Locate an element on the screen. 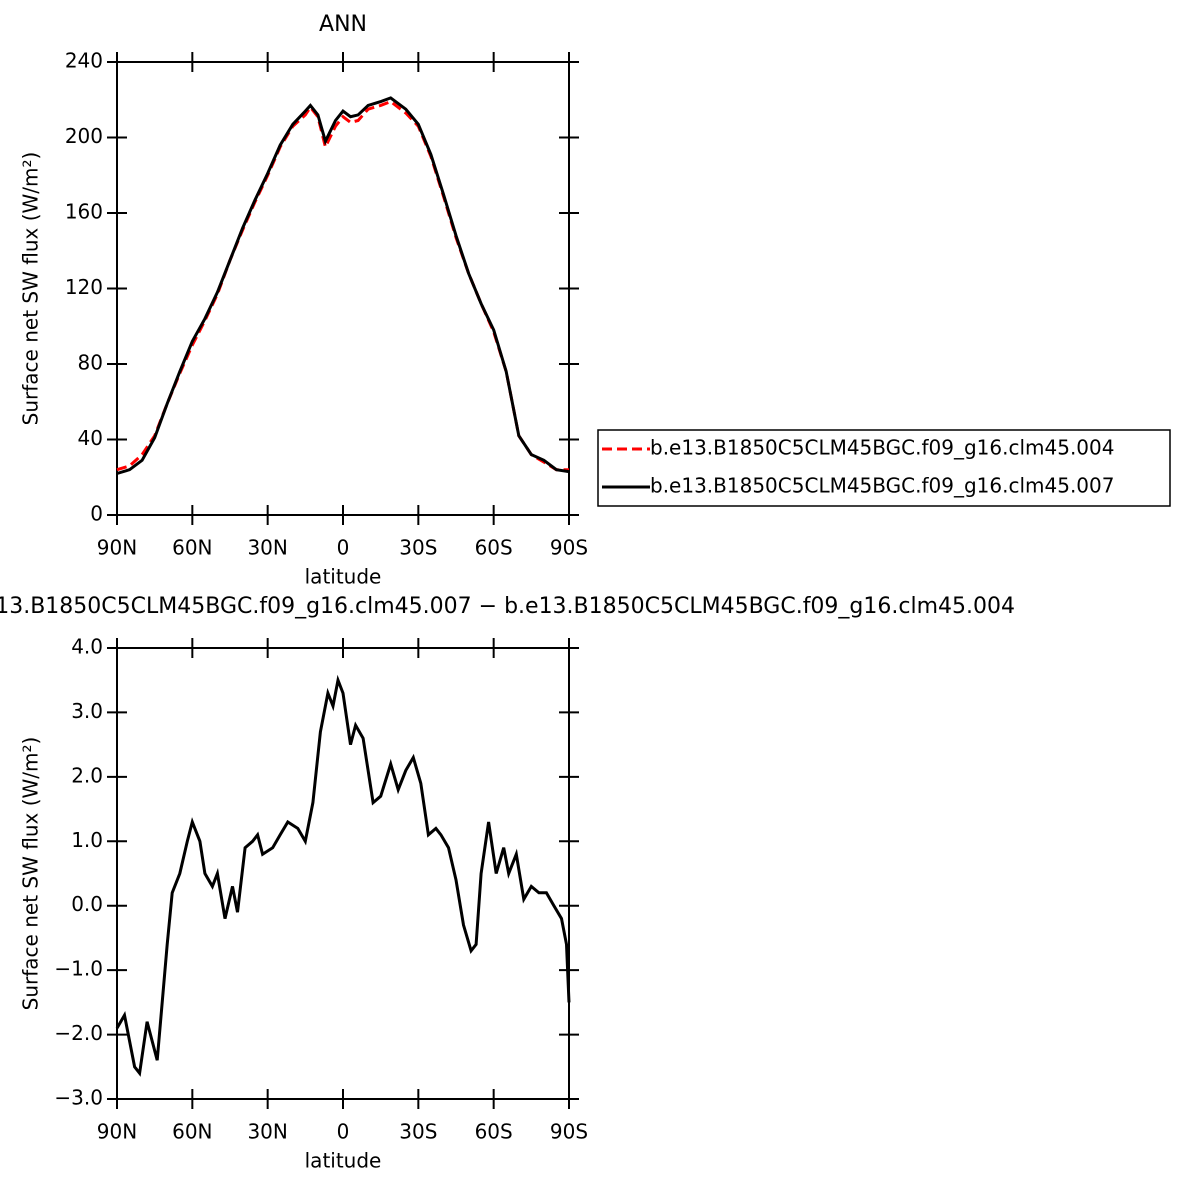  legend-label: b.e13.B1850C5CLM45BGC.f09_g16.clm45.004 is located at coordinates (882, 448).